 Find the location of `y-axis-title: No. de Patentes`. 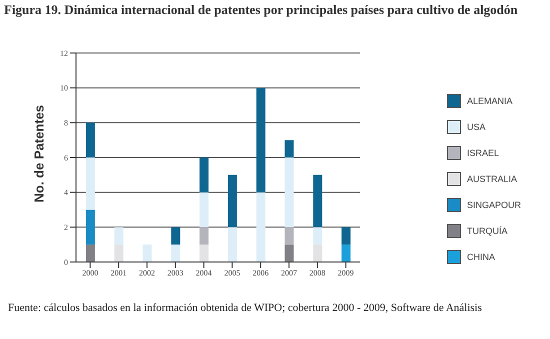

y-axis-title: No. de Patentes is located at coordinates (39, 153).